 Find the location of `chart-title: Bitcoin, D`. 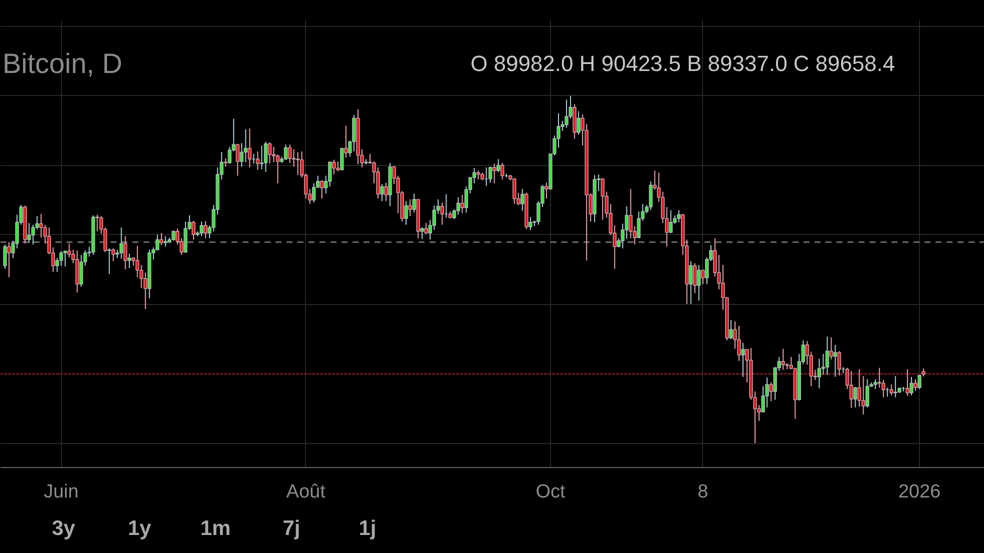

chart-title: Bitcoin, D is located at coordinates (62, 63).